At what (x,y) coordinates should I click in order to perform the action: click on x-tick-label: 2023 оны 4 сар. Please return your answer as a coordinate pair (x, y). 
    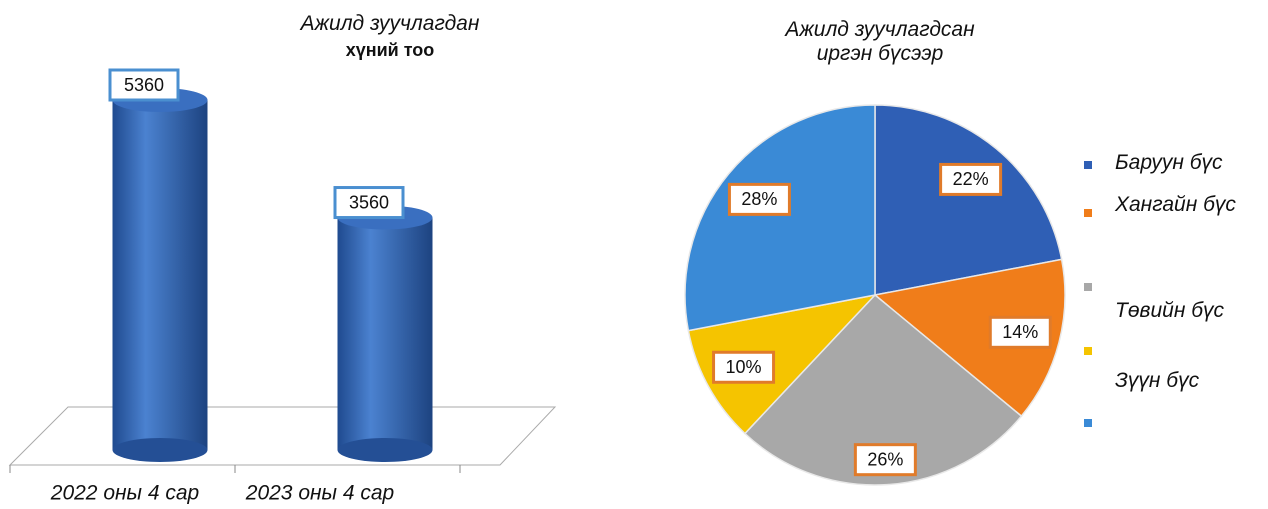
    Looking at the image, I should click on (319, 493).